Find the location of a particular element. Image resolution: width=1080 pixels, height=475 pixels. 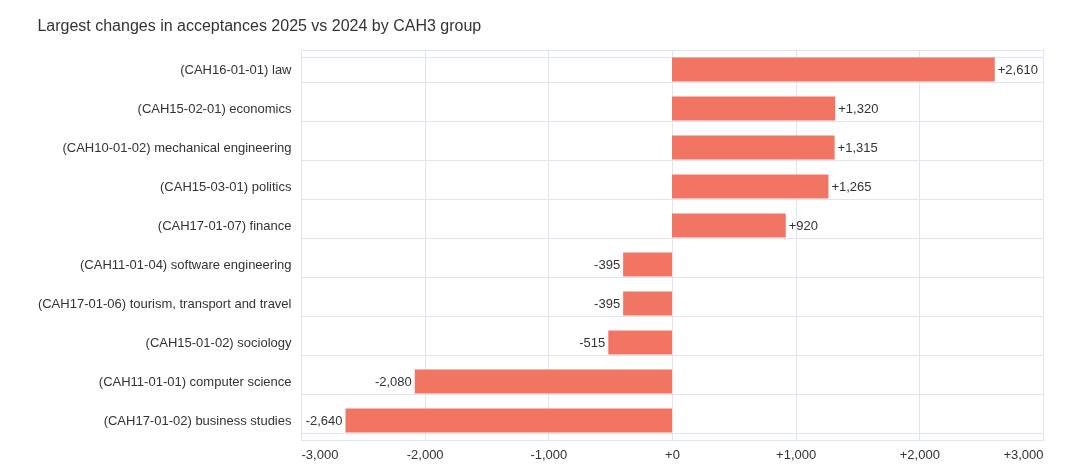

x-tick-label: +2,000 is located at coordinates (919, 454).